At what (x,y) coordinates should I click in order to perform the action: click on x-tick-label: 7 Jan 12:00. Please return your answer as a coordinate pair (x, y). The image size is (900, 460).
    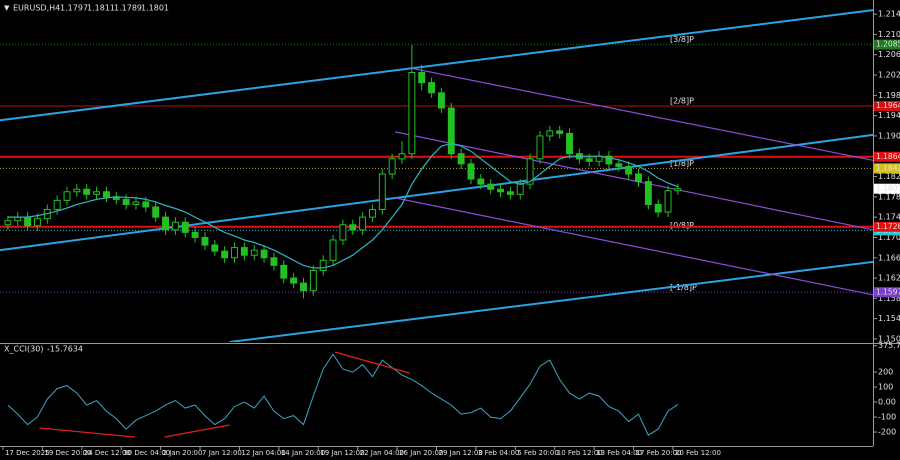
    Looking at the image, I should click on (222, 453).